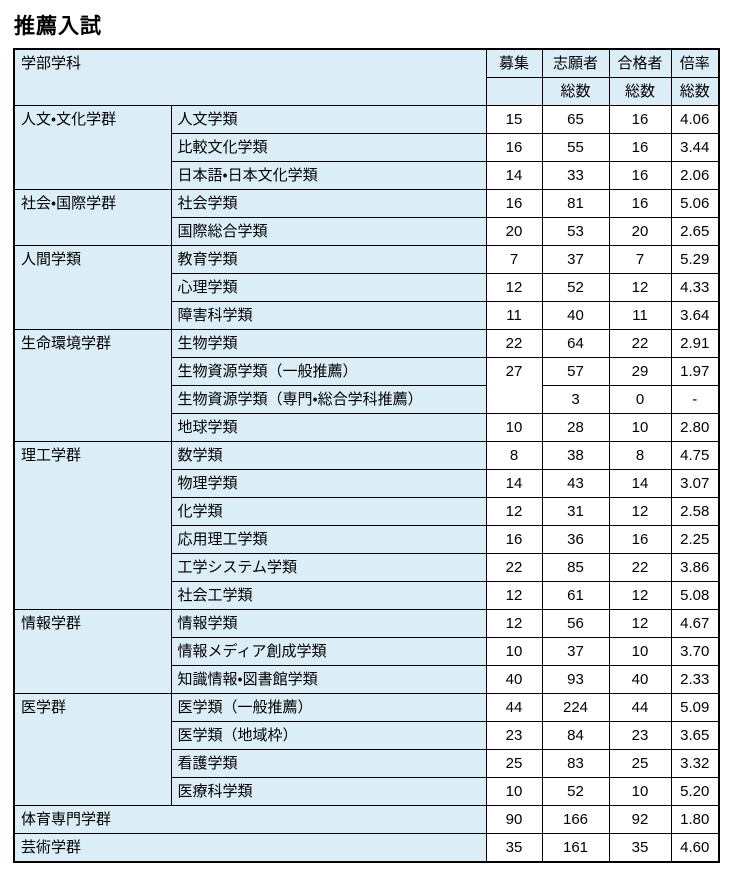 This screenshot has height=875, width=731. What do you see at coordinates (250, 819) in the screenshot?
I see `group-name-cell: 体育専門学群` at bounding box center [250, 819].